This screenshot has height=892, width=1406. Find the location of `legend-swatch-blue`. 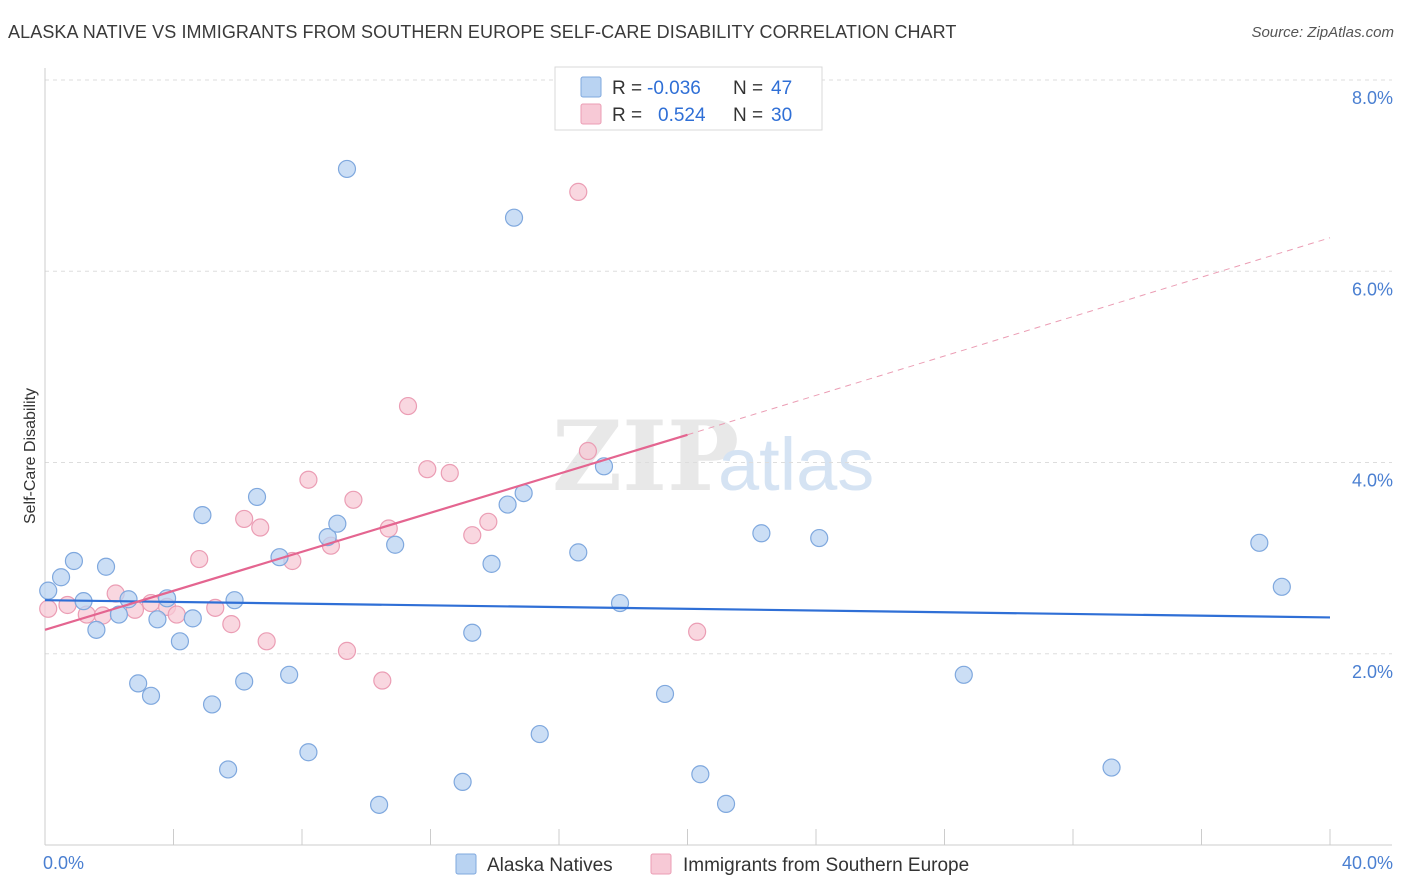

legend-swatch-blue is located at coordinates (591, 87).